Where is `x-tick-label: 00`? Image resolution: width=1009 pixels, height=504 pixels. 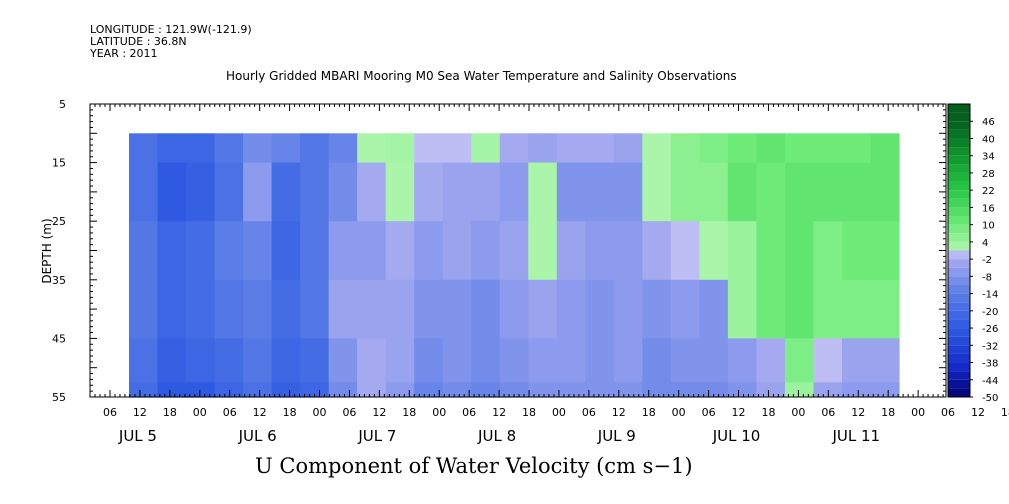
x-tick-label: 00 is located at coordinates (320, 412).